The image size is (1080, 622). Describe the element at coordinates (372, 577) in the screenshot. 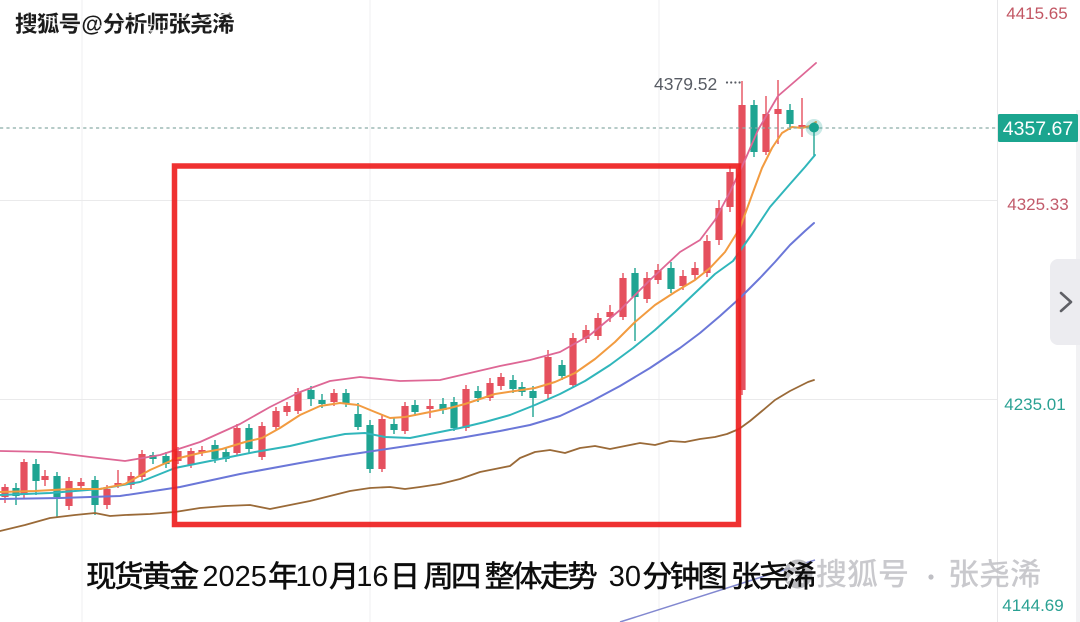

I see `svg-text: 16` at that location.